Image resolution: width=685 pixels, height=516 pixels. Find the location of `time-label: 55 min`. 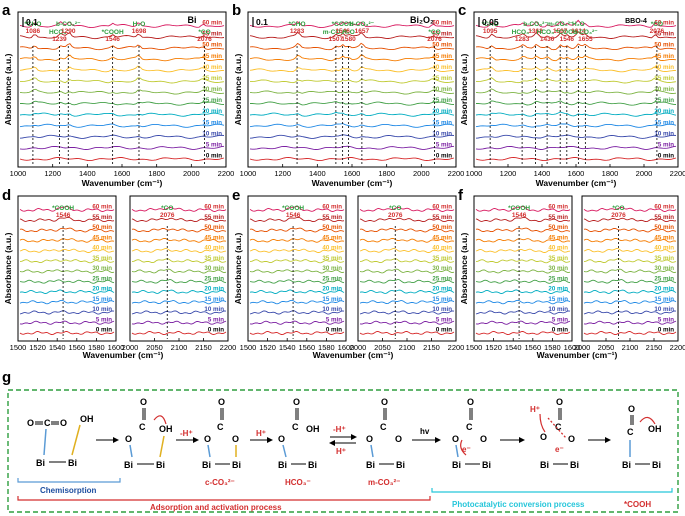

time-label: 55 min is located at coordinates (214, 217).